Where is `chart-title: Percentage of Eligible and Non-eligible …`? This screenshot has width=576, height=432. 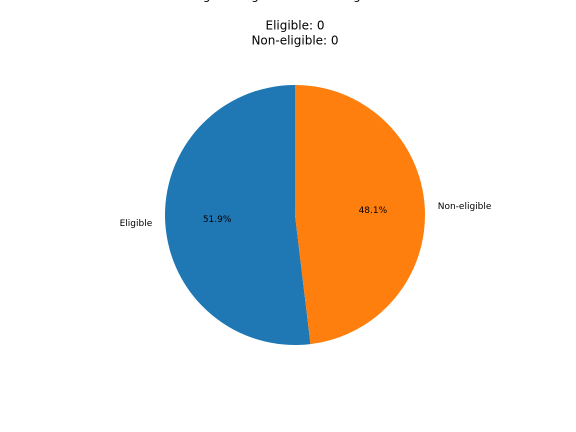
chart-title: Percentage of Eligible and Non-eligible … is located at coordinates (294, 1).